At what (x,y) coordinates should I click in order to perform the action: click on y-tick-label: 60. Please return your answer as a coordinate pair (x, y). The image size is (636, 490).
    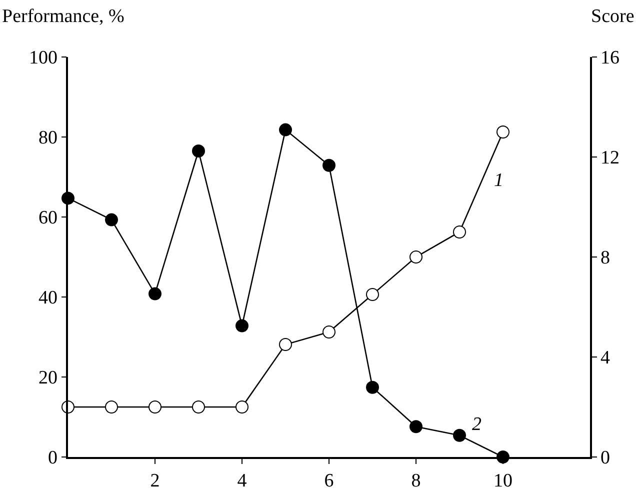
    Looking at the image, I should click on (48, 218).